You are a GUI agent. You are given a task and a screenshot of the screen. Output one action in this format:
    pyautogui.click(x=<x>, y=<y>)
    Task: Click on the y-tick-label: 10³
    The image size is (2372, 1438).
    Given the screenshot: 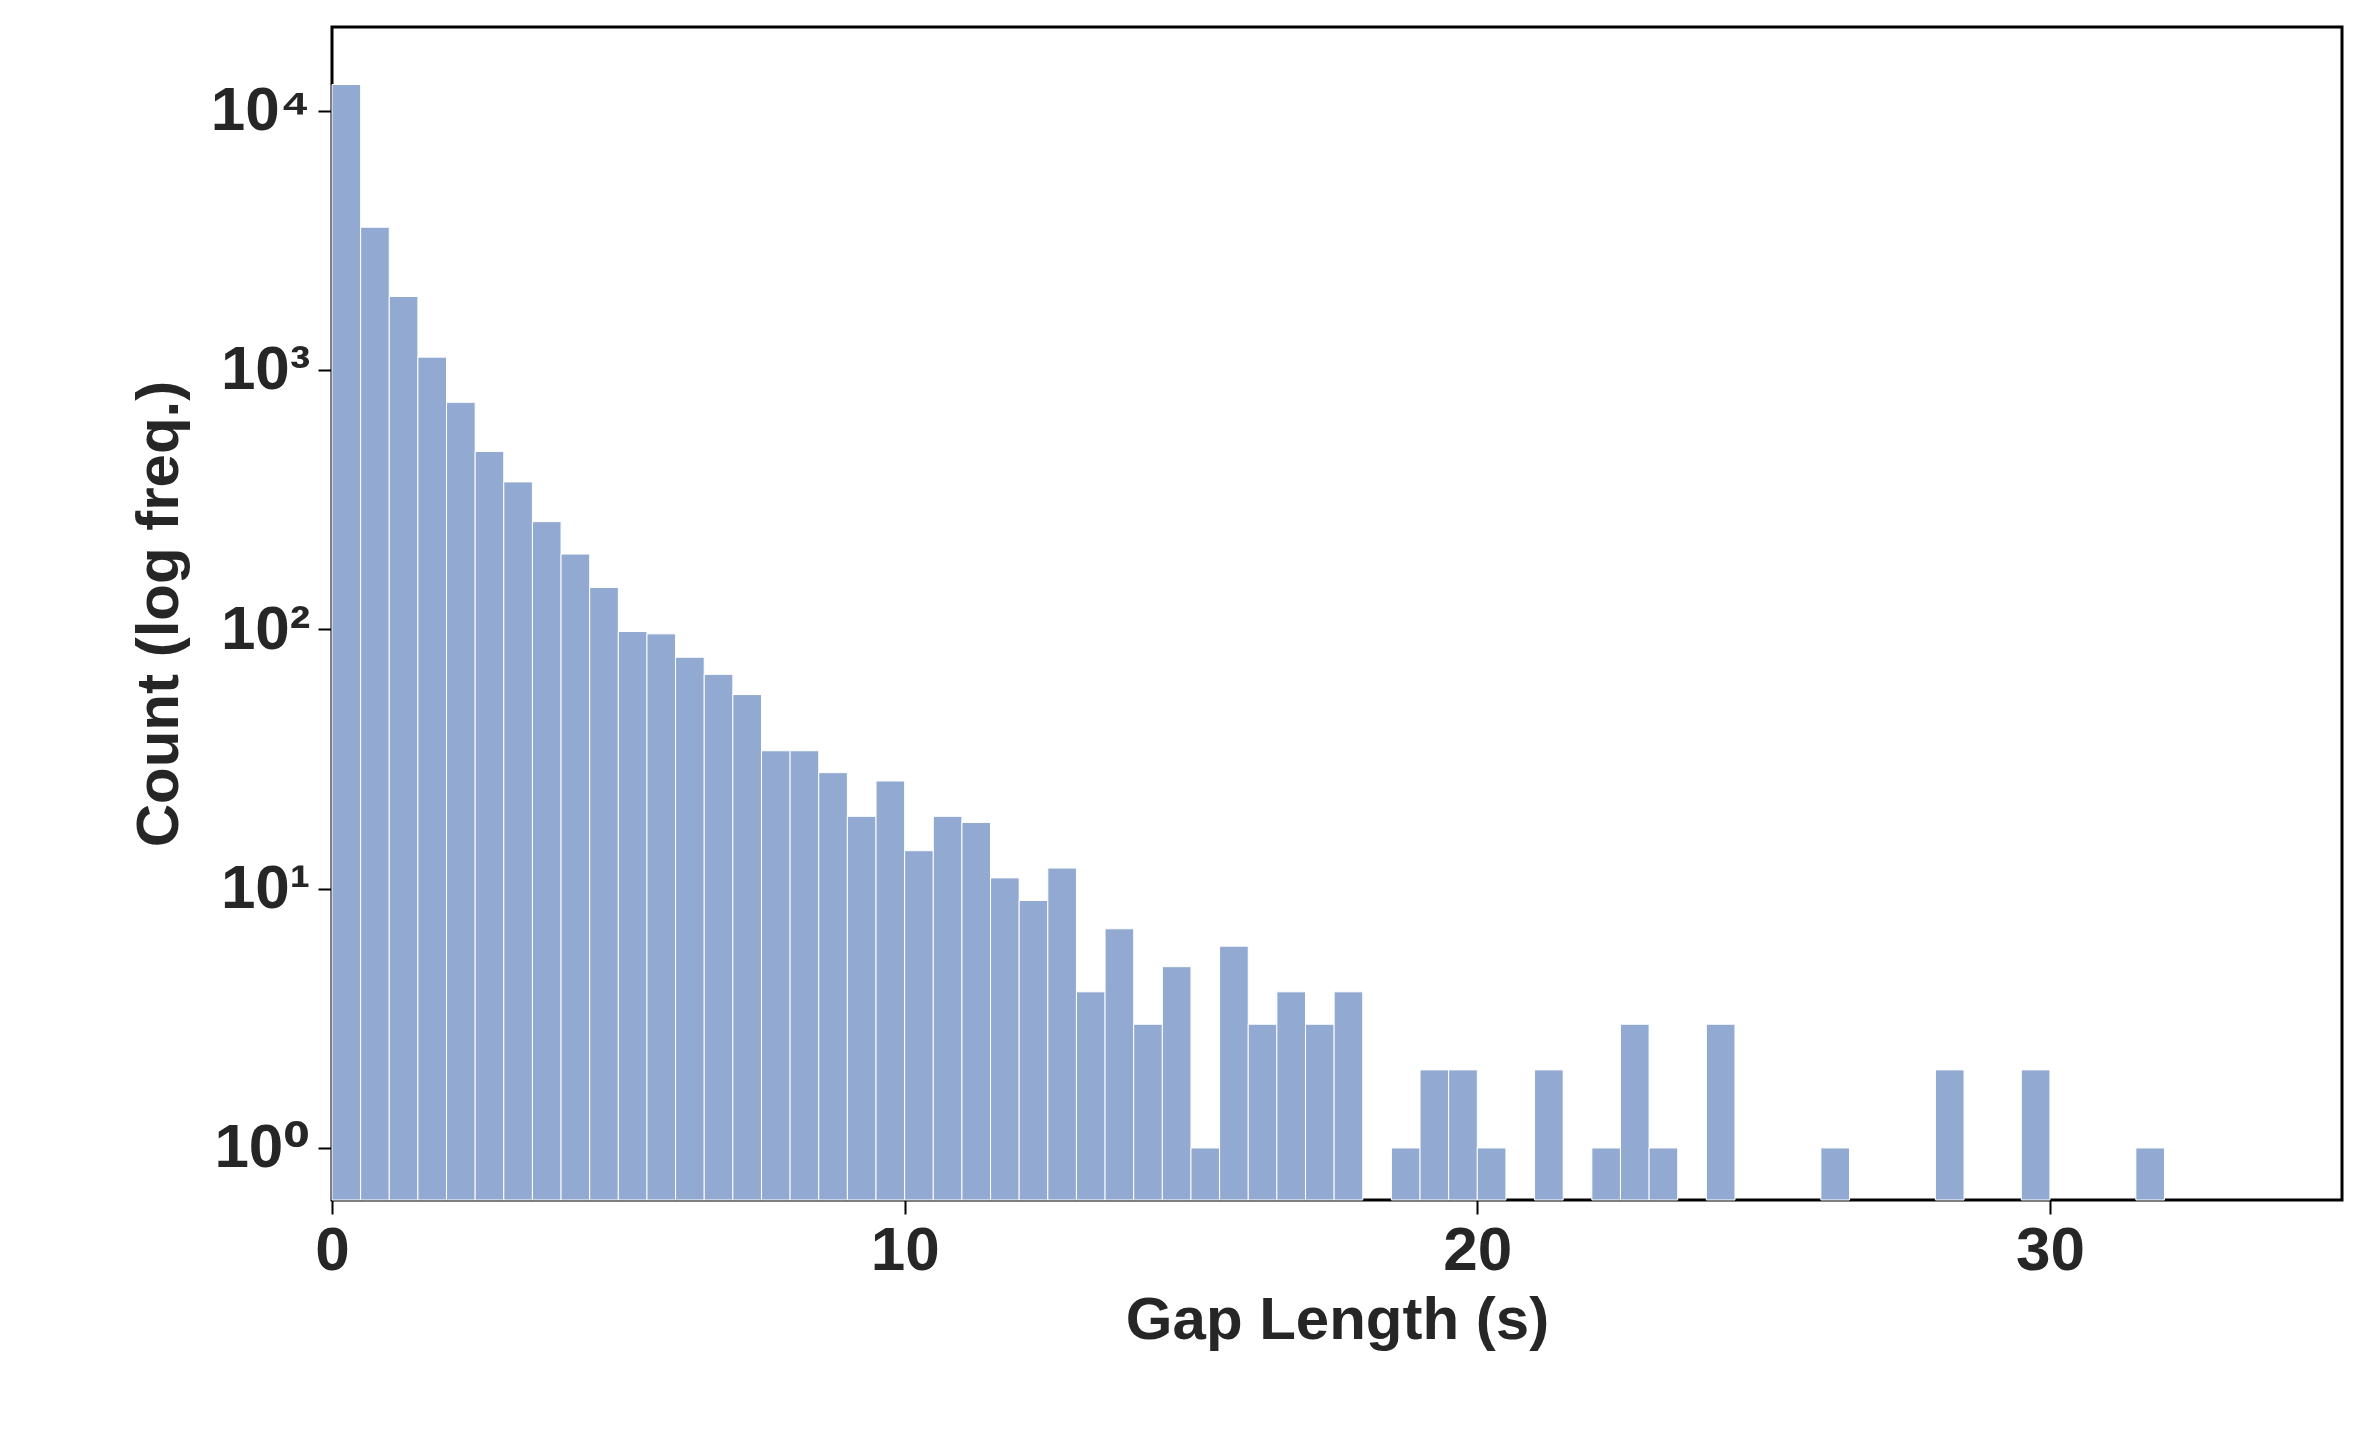 What is the action you would take?
    pyautogui.click(x=265, y=368)
    